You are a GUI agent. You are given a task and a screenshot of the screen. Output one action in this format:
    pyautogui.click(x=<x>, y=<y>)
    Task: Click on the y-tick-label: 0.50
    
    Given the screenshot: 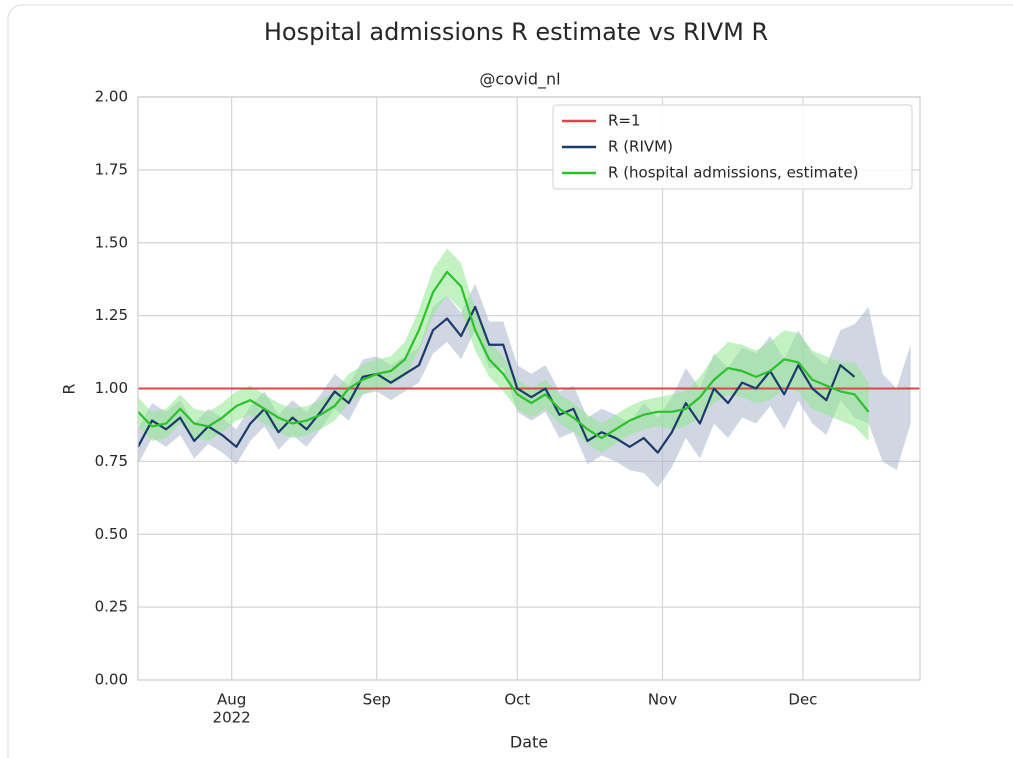 What is the action you would take?
    pyautogui.click(x=111, y=534)
    